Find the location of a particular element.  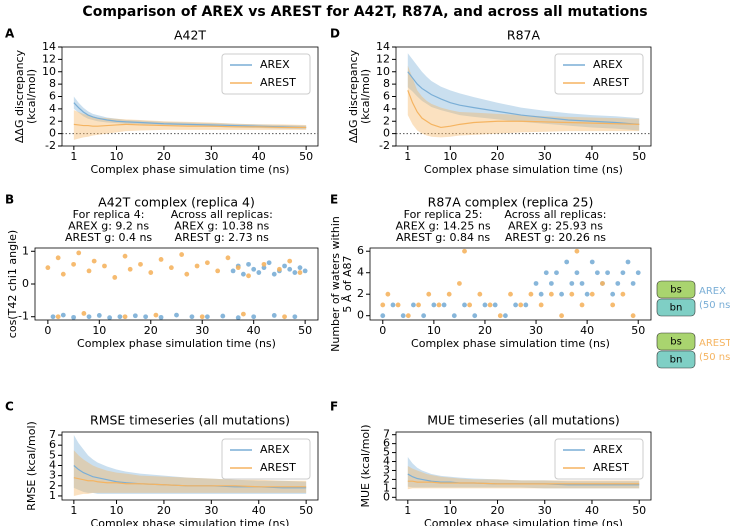

panel-title: A42T complex (replica 4) is located at coordinates (176, 202).